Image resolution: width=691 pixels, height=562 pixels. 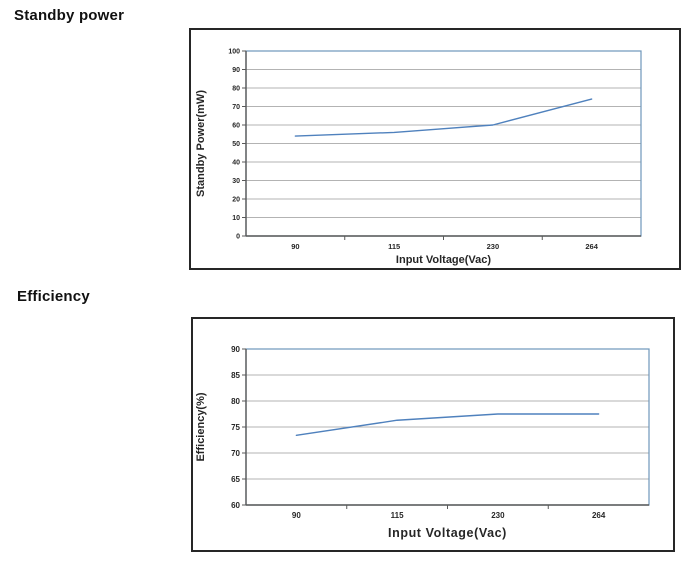 What do you see at coordinates (235, 427) in the screenshot?
I see `y-tick-label: 75` at bounding box center [235, 427].